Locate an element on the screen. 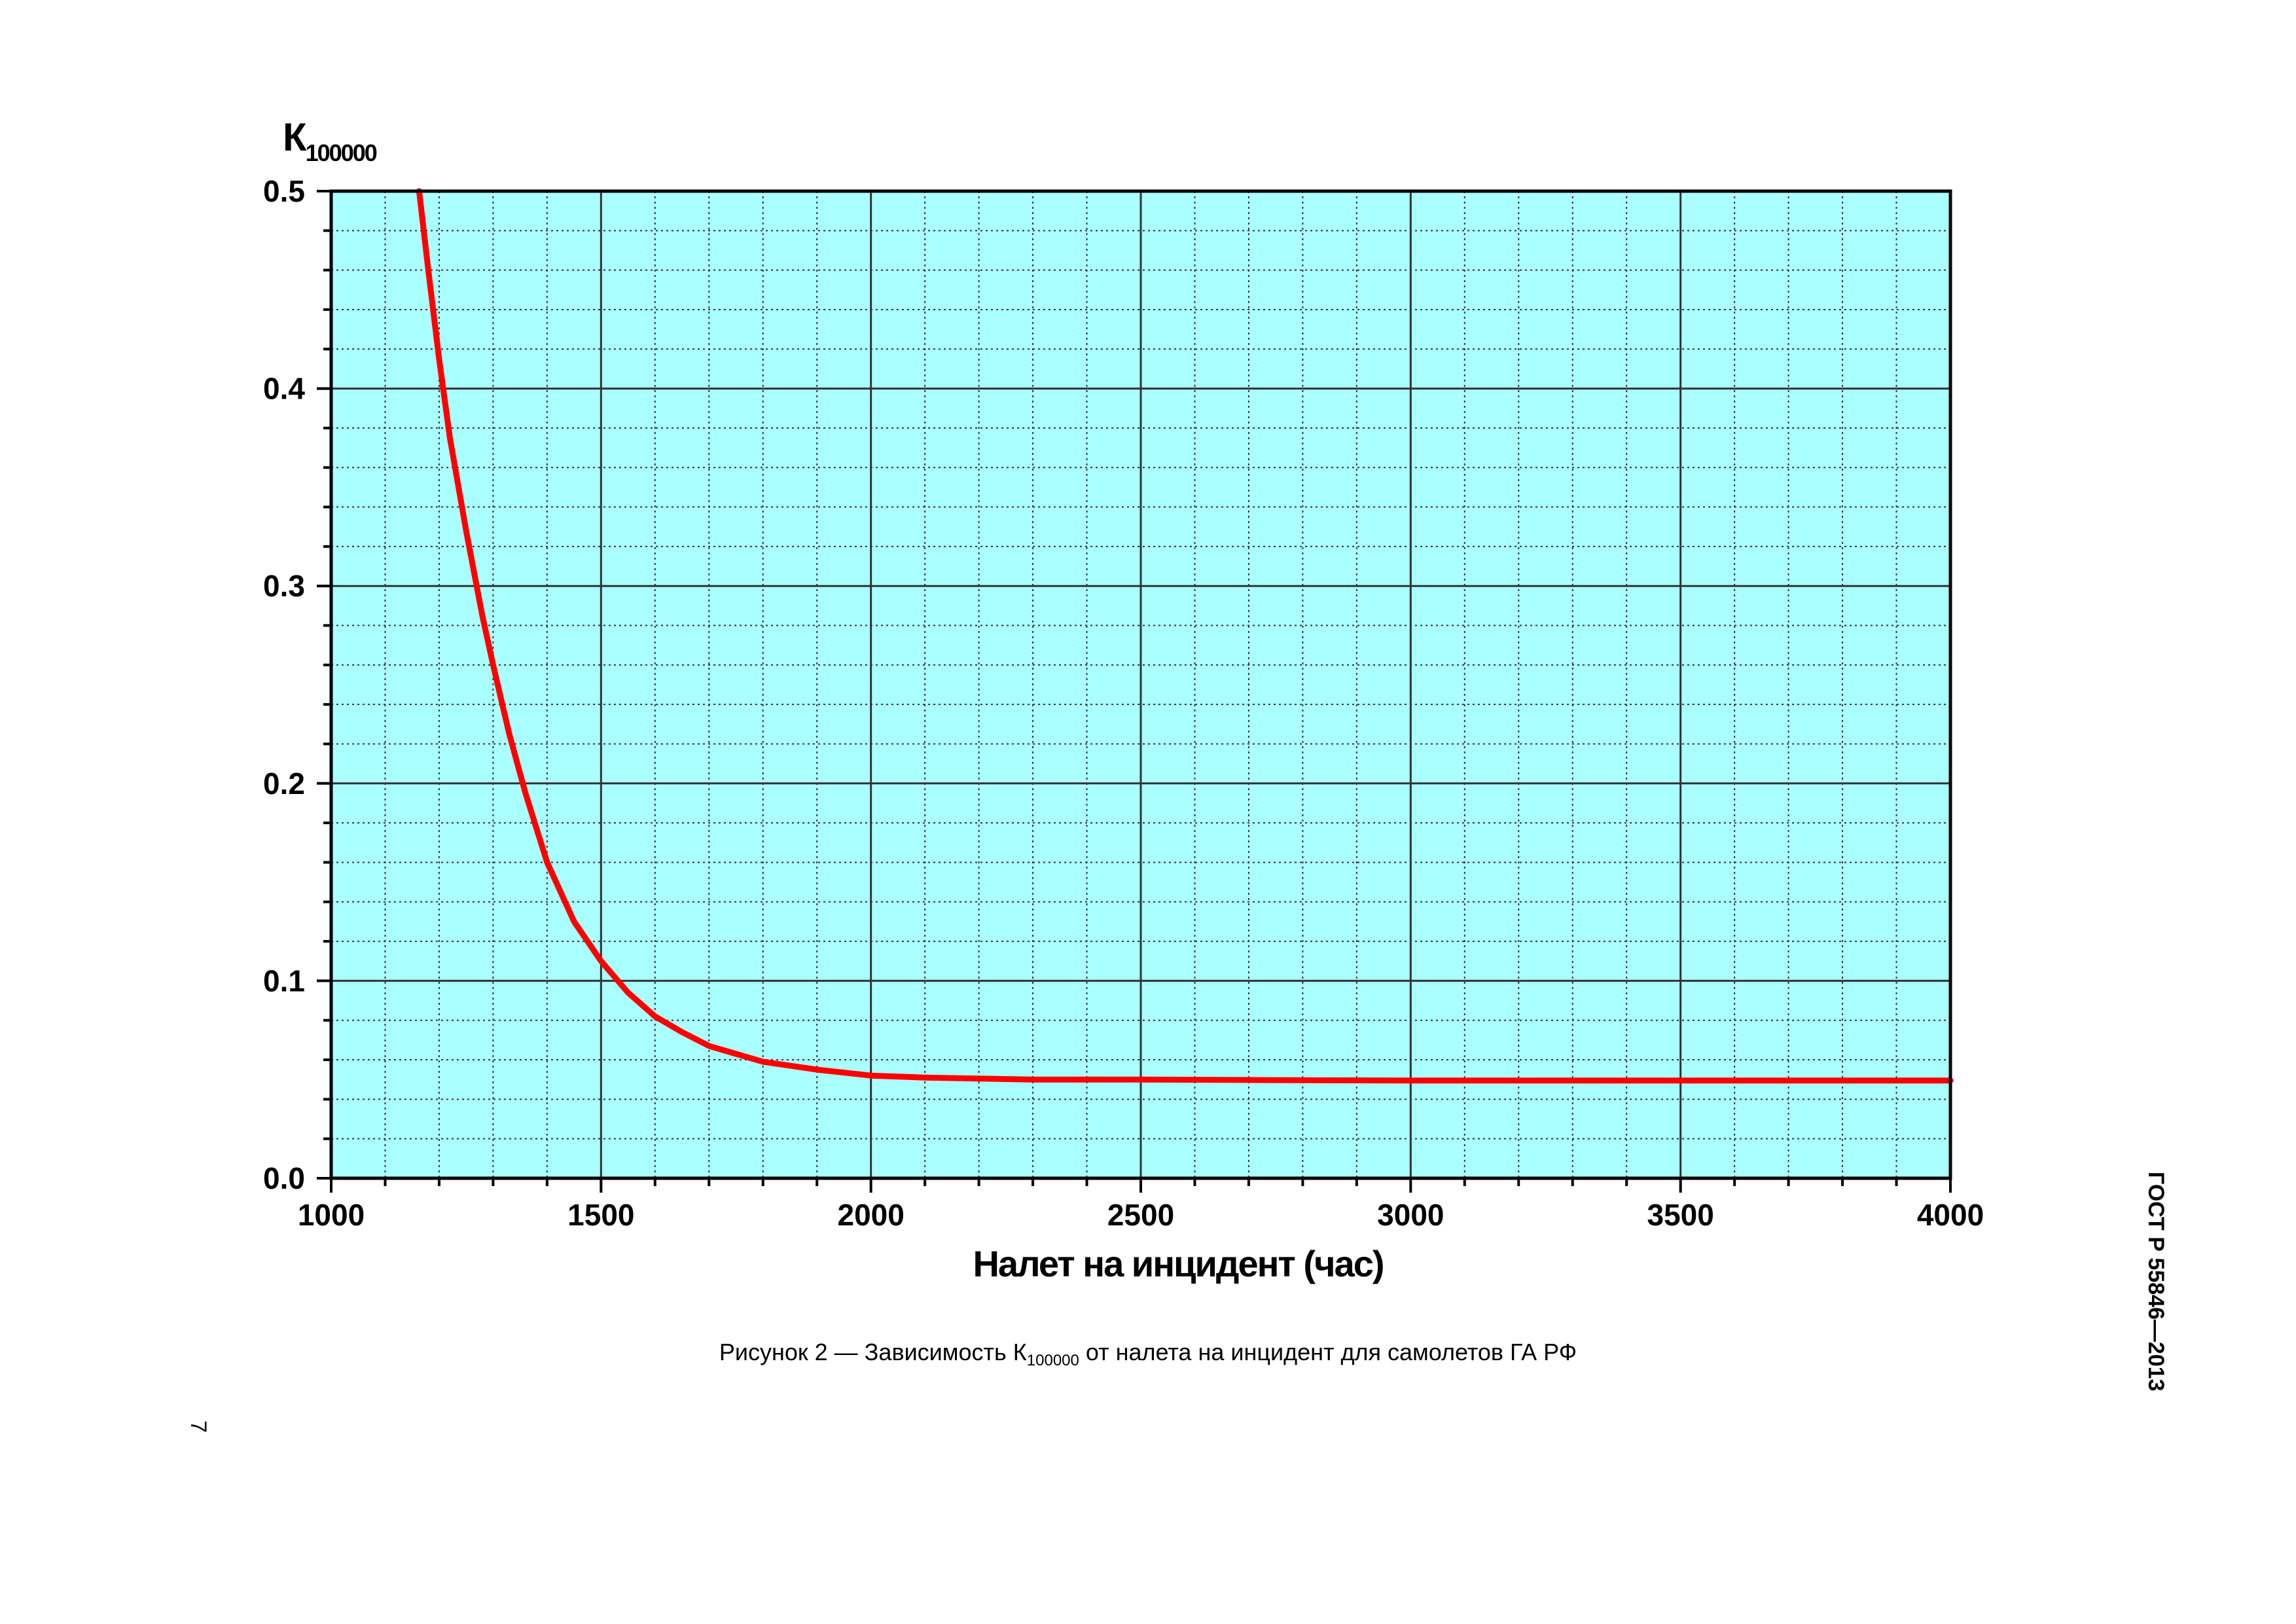 The height and width of the screenshot is (1624, 2296). x-tick-label: 2000 is located at coordinates (870, 1215).